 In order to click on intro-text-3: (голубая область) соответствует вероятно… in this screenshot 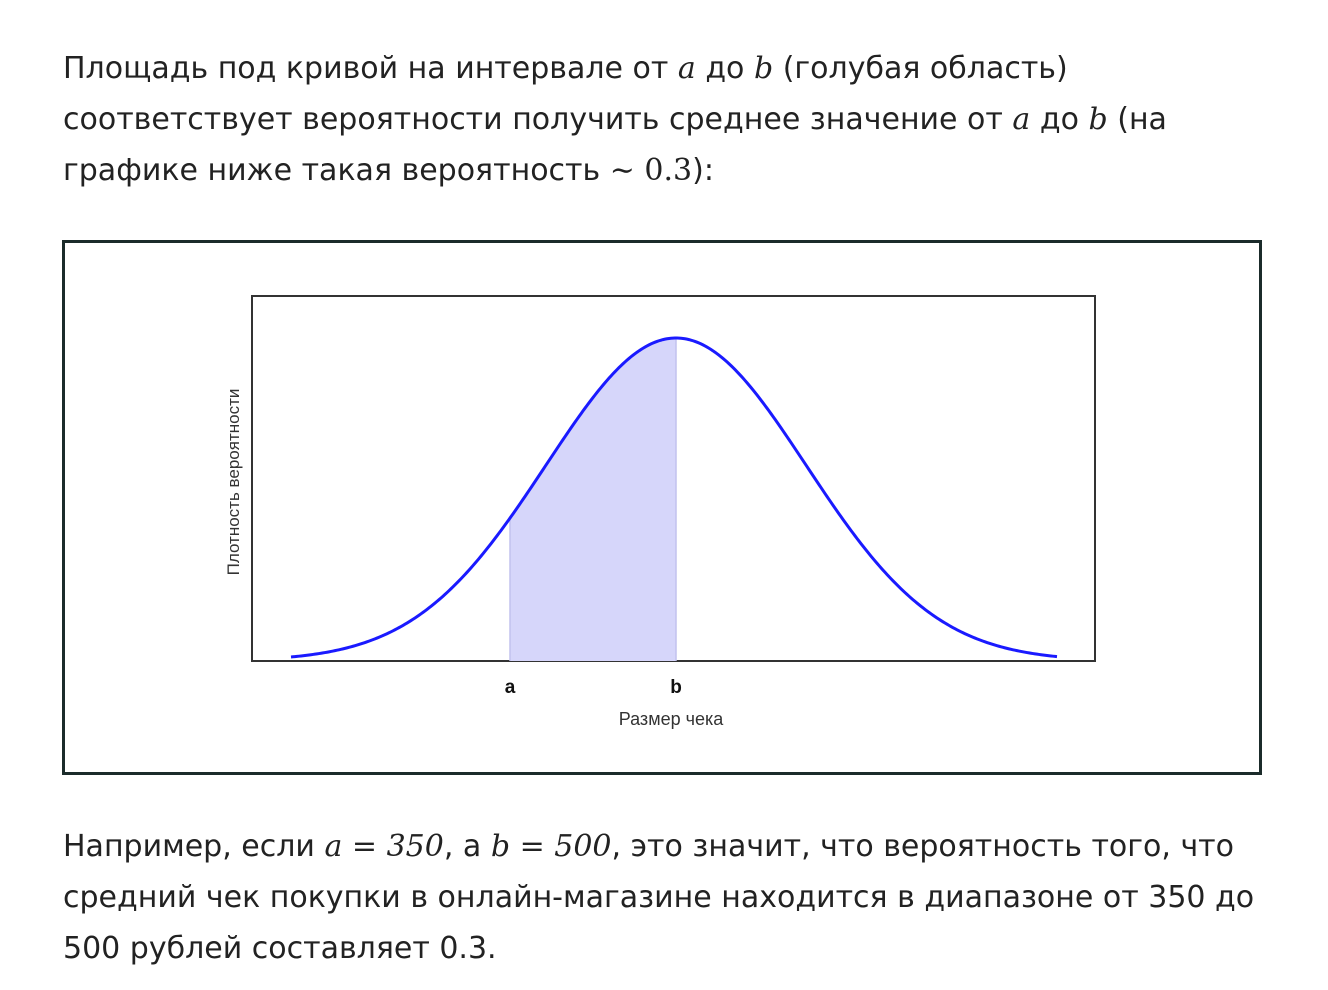, I will do `click(565, 94)`.